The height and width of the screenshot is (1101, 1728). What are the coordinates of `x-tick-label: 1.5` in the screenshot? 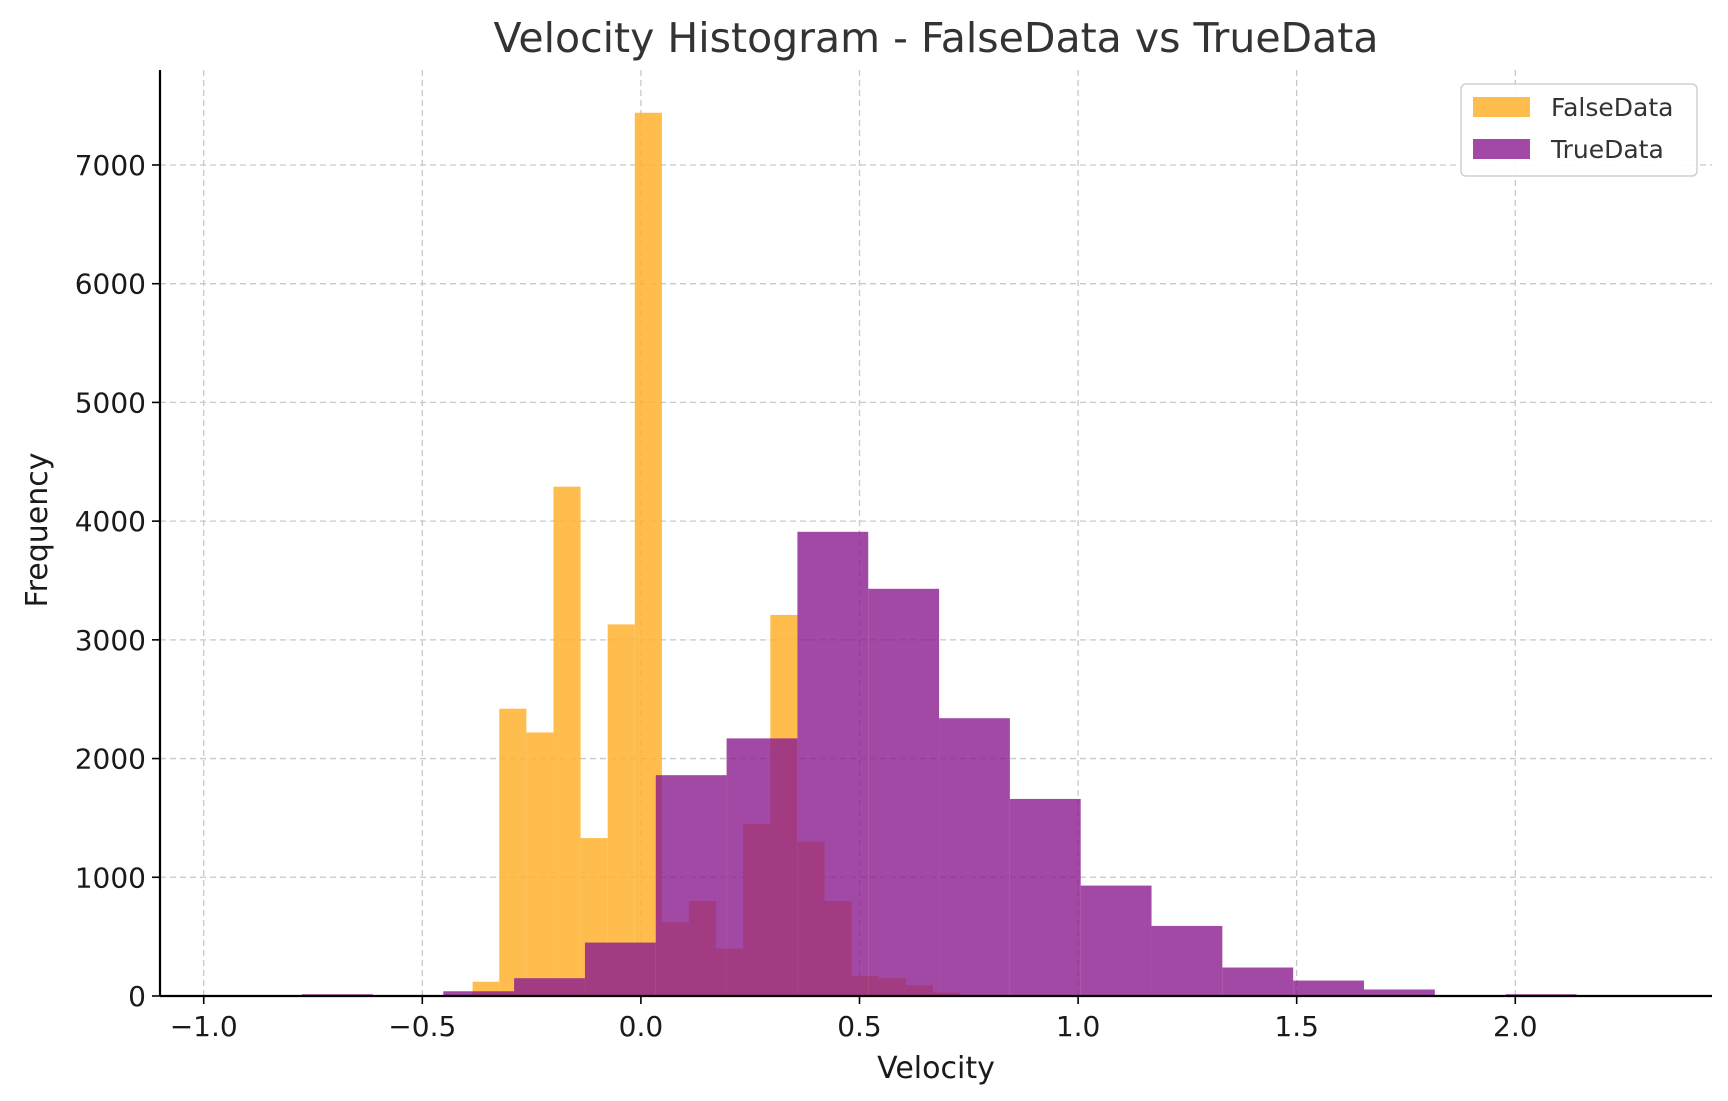 It's located at (1296, 1026).